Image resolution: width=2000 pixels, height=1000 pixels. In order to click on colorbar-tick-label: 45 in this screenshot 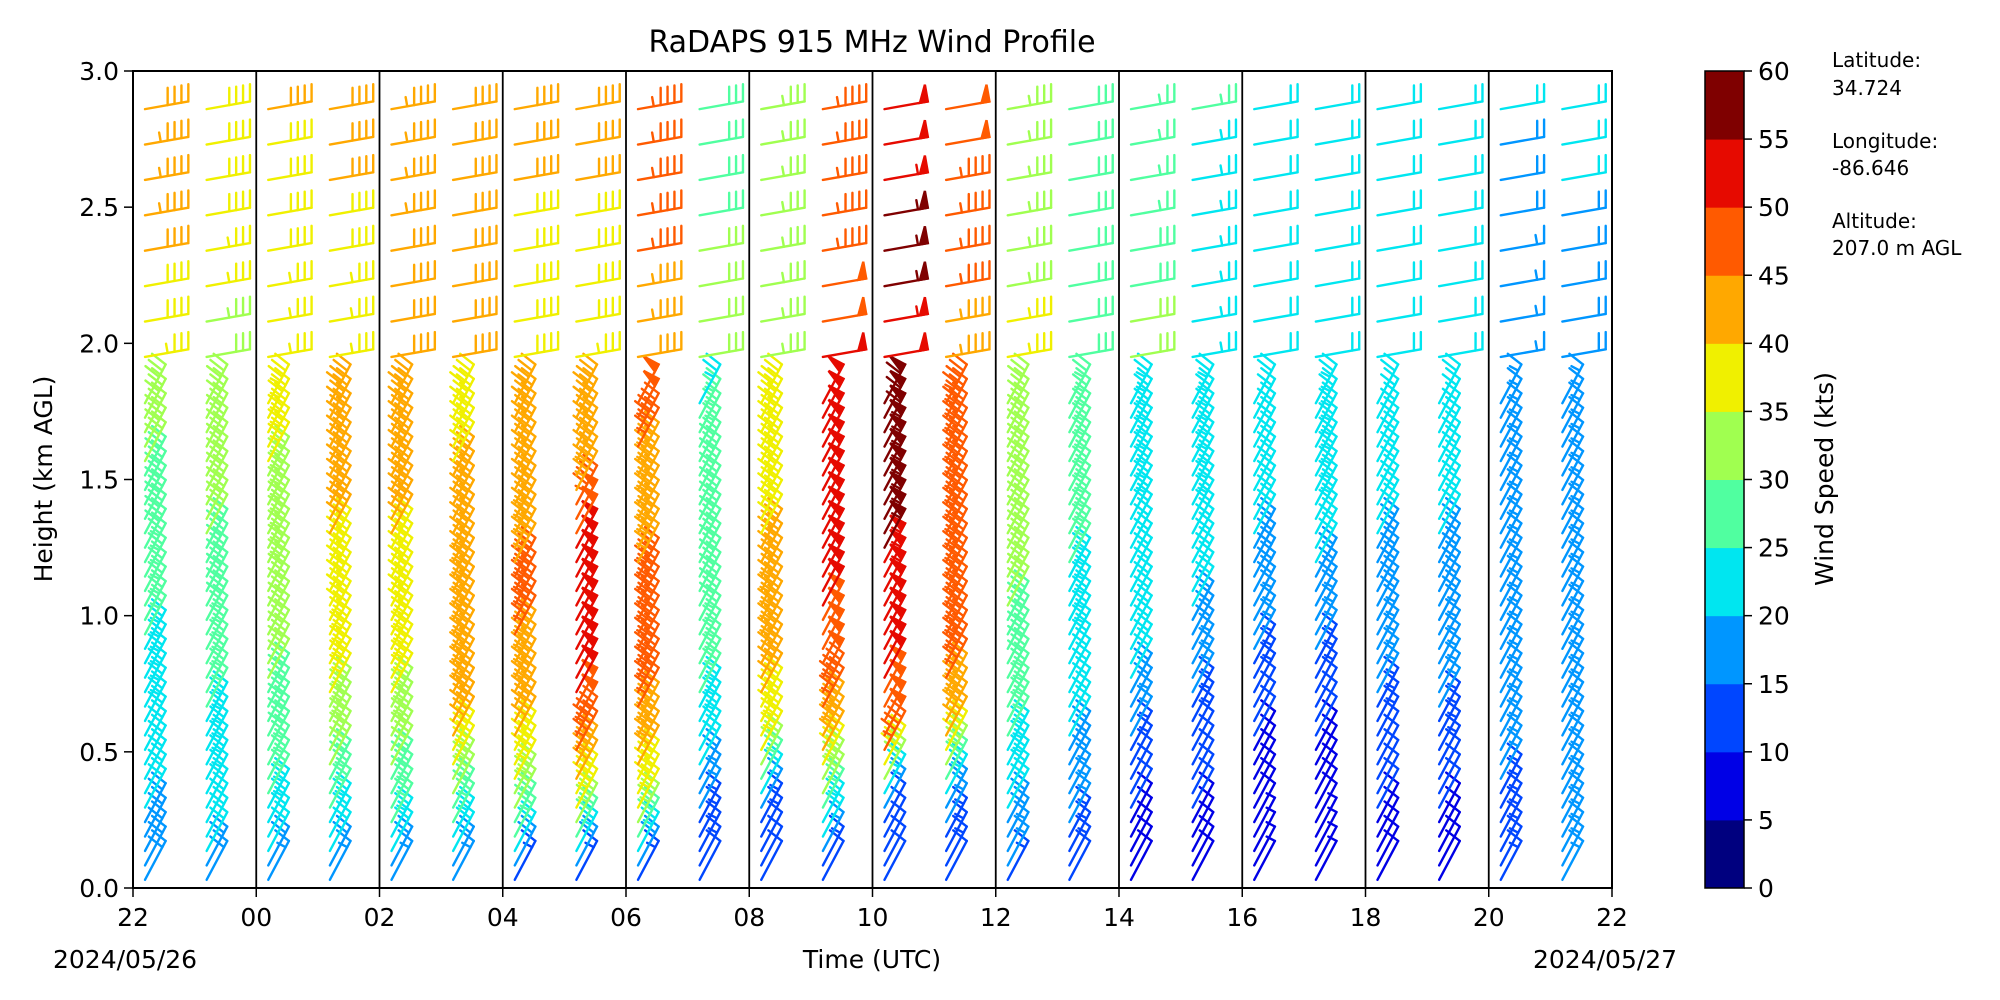, I will do `click(1774, 275)`.